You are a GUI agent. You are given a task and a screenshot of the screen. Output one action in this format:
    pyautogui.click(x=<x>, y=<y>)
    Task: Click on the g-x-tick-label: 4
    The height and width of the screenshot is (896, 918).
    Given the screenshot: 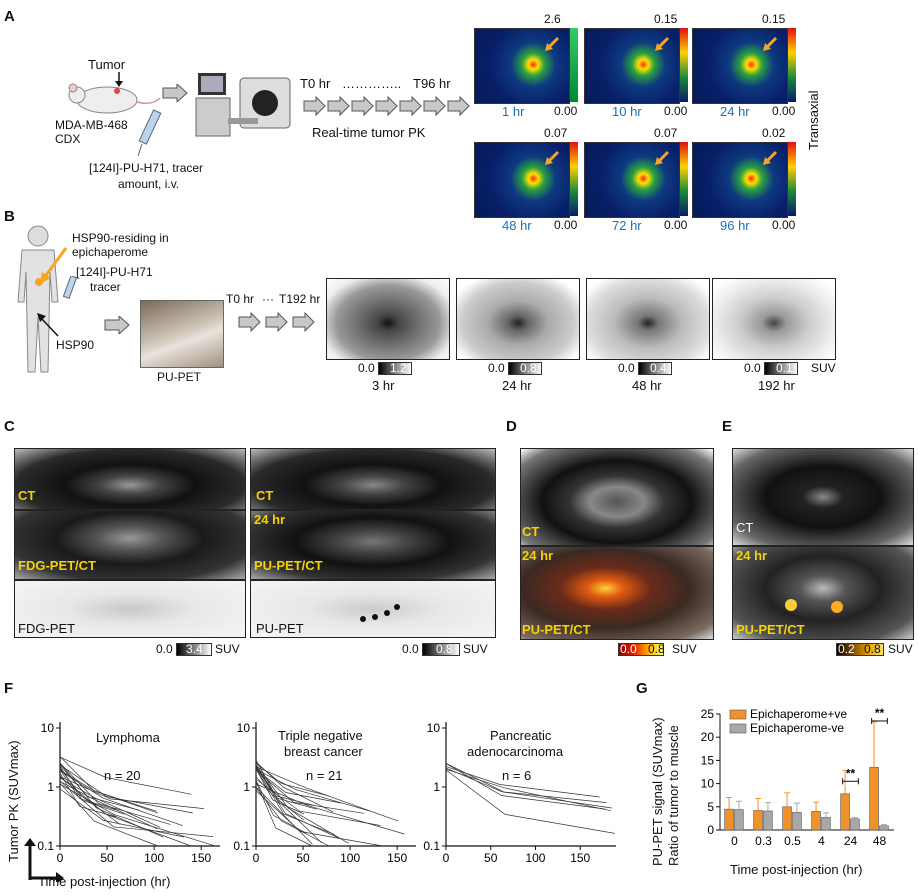 What is the action you would take?
    pyautogui.click(x=821, y=841)
    